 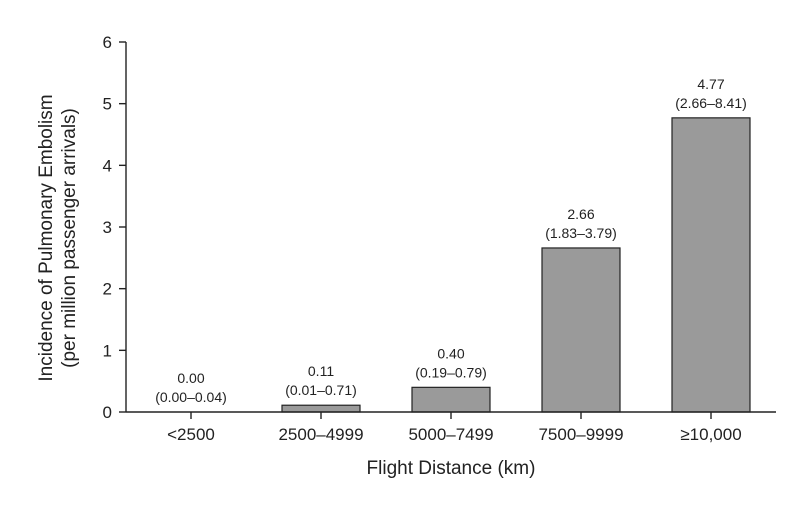 What do you see at coordinates (581, 233) in the screenshot?
I see `ci-label: (1.83–3.79)` at bounding box center [581, 233].